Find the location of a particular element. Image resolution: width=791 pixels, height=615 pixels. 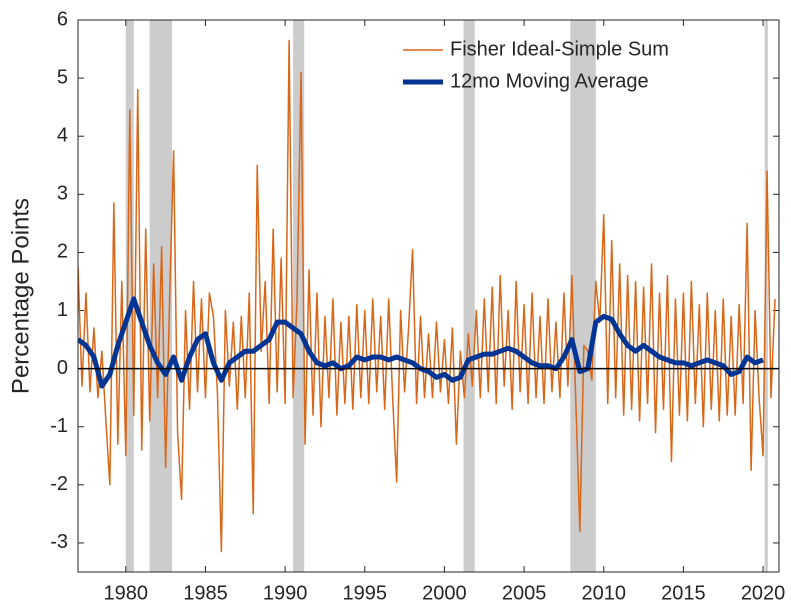

y-axis-label: Percentage Points is located at coordinates (20, 296).